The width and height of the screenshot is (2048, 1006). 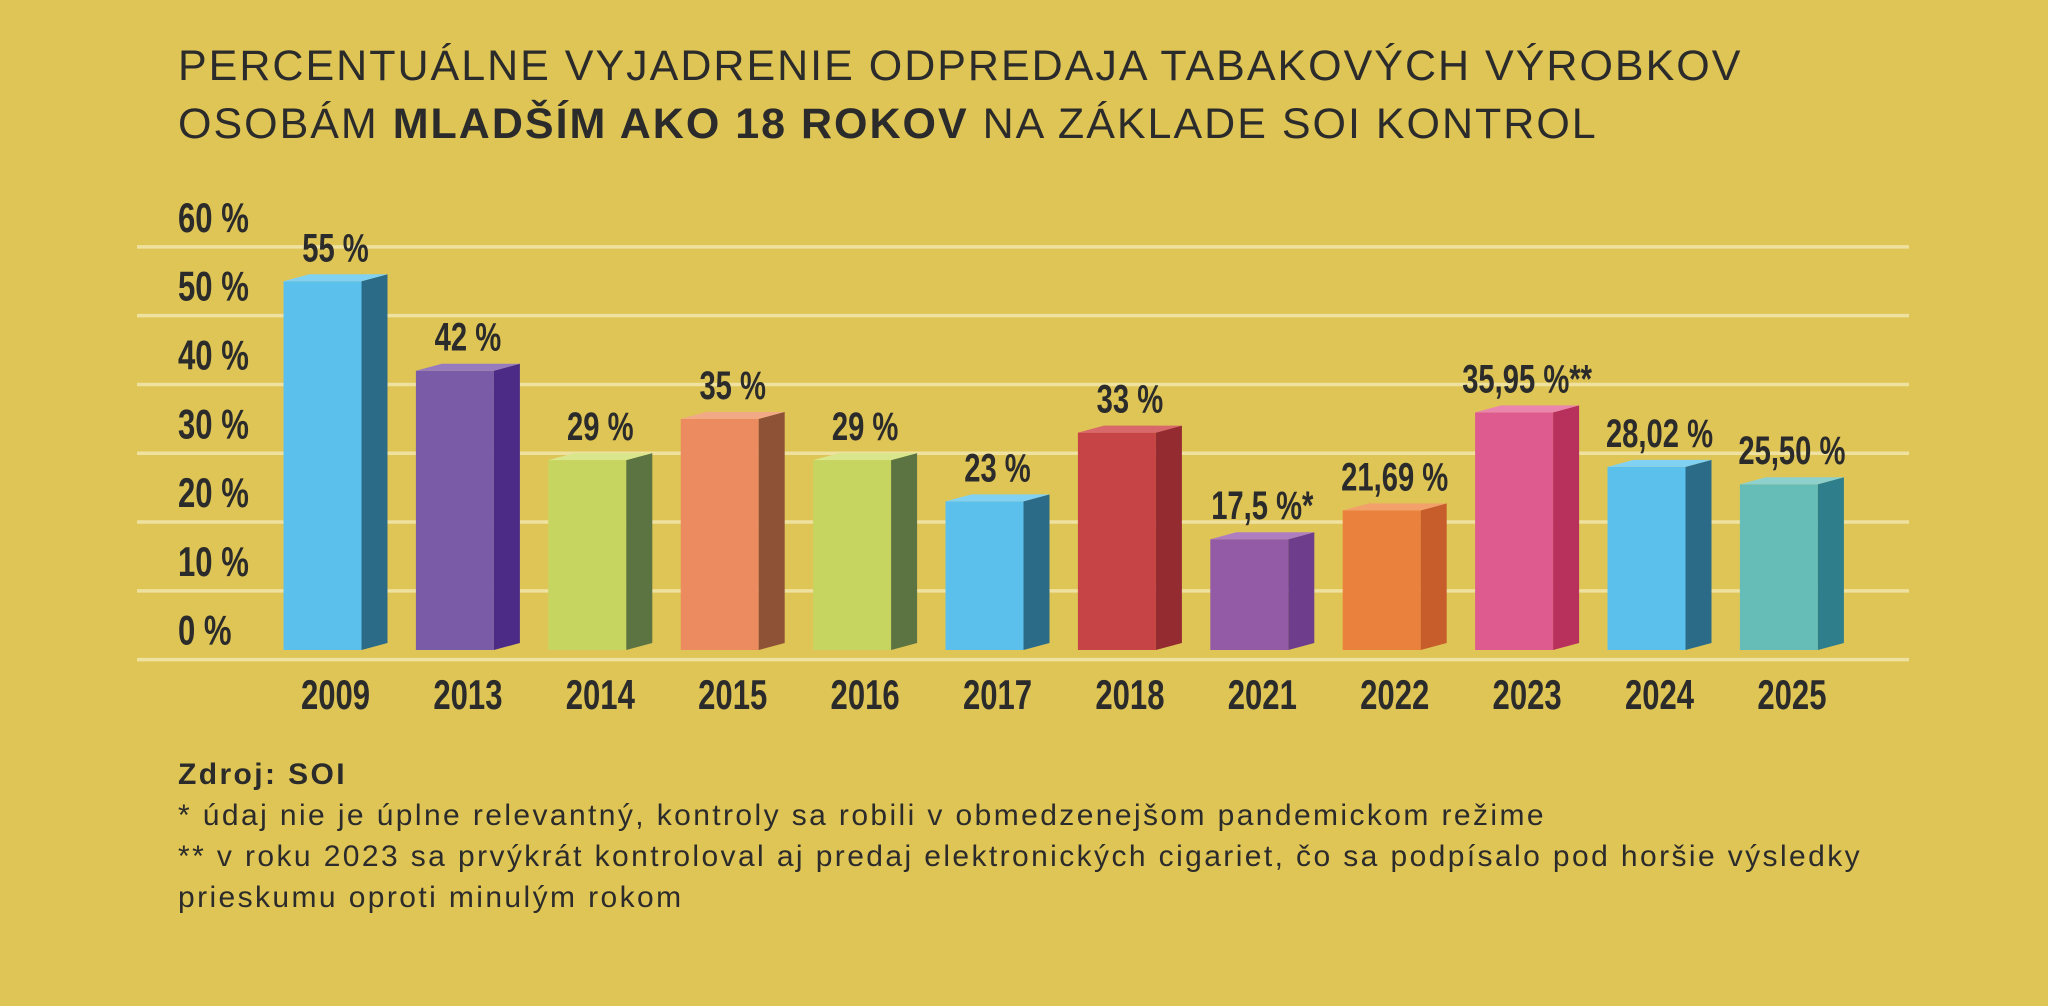 I want to click on y-tick-label: 10 %, so click(x=213, y=561).